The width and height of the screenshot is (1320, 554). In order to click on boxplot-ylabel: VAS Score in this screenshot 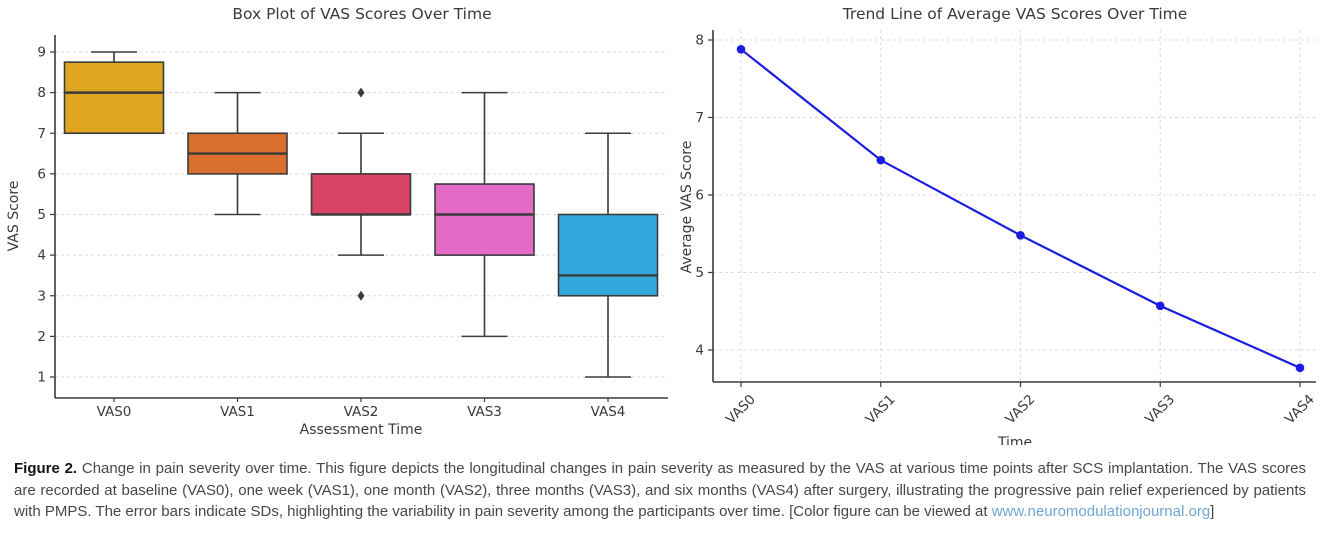, I will do `click(14, 216)`.